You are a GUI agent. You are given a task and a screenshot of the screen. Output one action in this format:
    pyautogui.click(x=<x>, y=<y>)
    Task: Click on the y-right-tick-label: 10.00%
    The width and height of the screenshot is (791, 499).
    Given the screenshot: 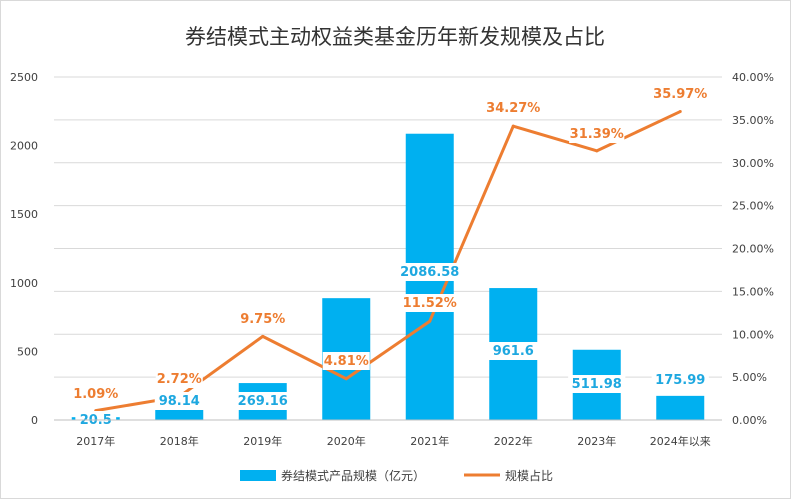 What is the action you would take?
    pyautogui.click(x=753, y=334)
    